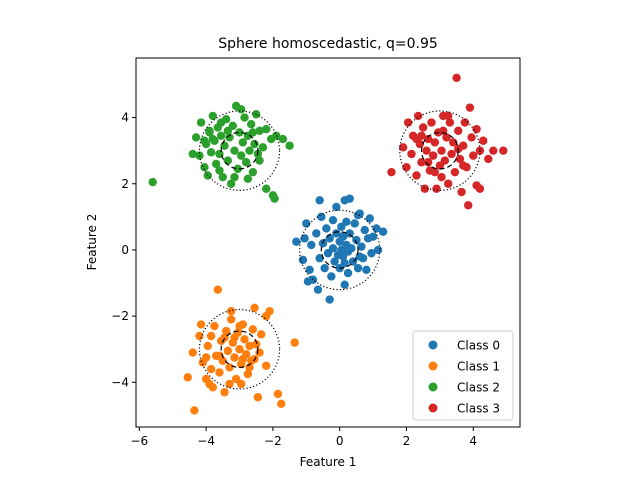 This screenshot has height=484, width=640. What do you see at coordinates (440, 150) in the screenshot?
I see `outer-boundary-circle` at bounding box center [440, 150].